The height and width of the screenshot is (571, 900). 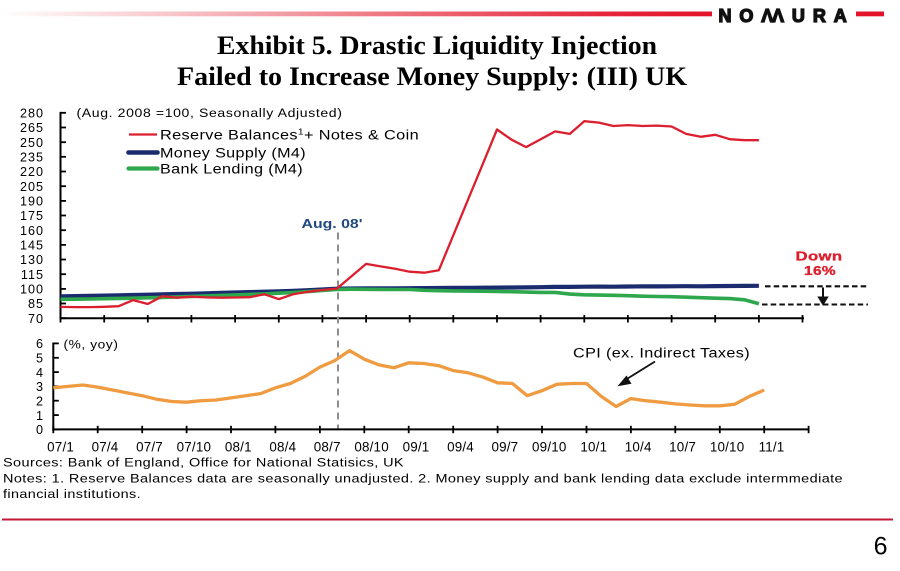 I want to click on svg-text: 265, so click(x=32, y=128).